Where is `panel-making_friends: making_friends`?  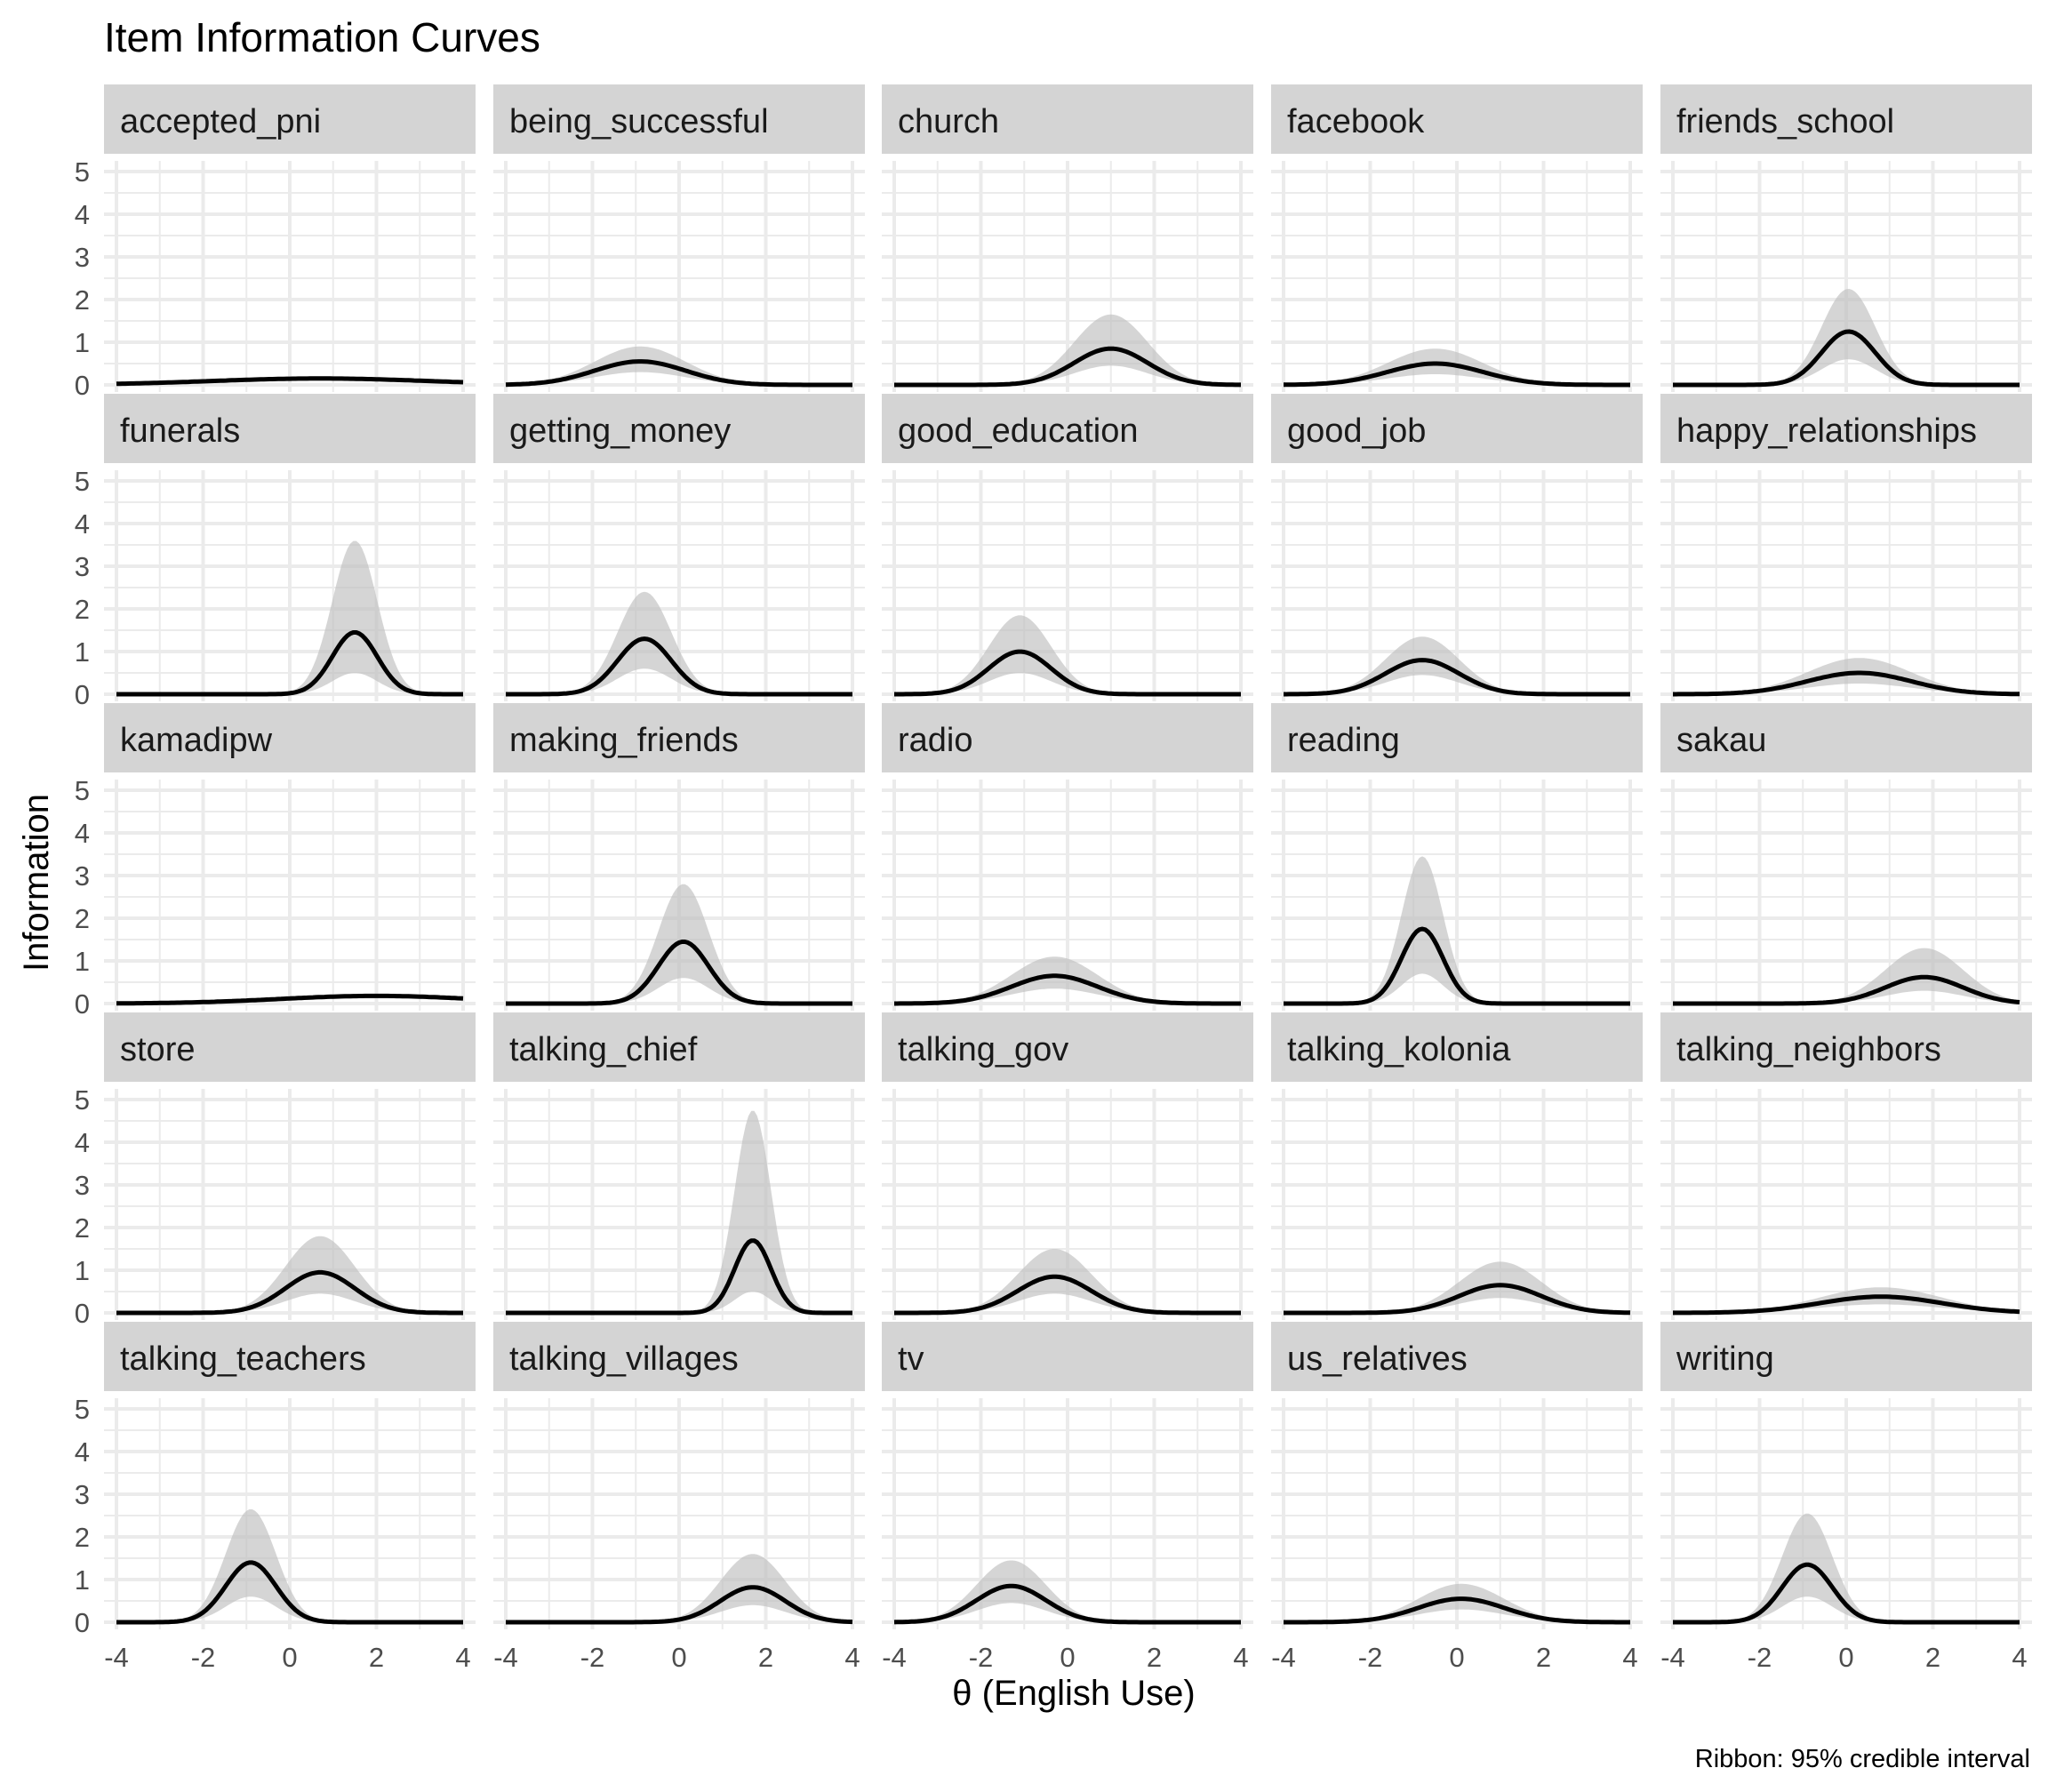 panel-making_friends: making_friends is located at coordinates (679, 857).